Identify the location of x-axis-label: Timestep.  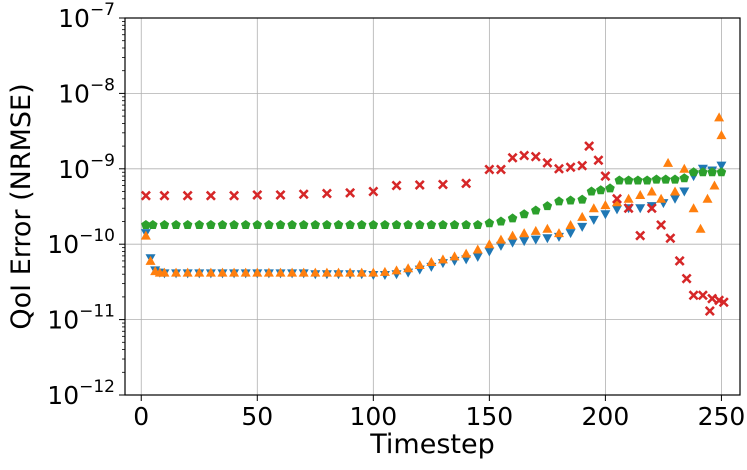
(431, 444).